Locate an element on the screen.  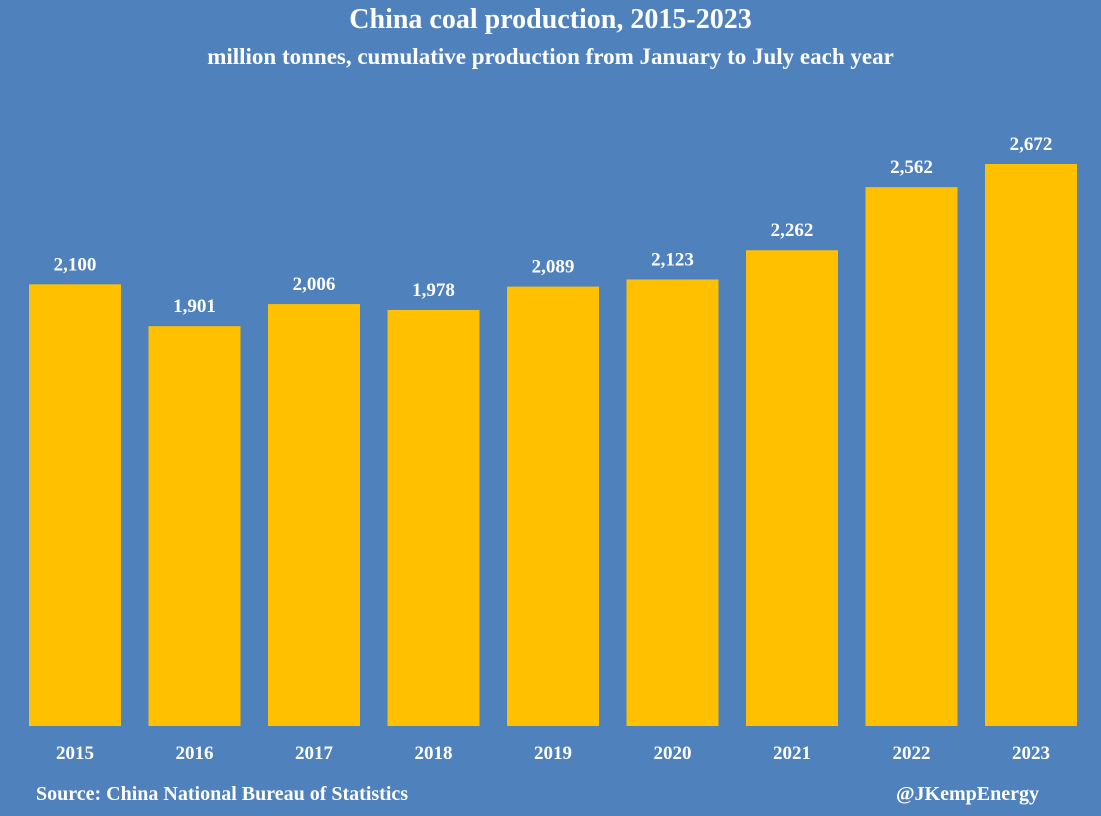
category-label-2018: 2018 is located at coordinates (434, 753).